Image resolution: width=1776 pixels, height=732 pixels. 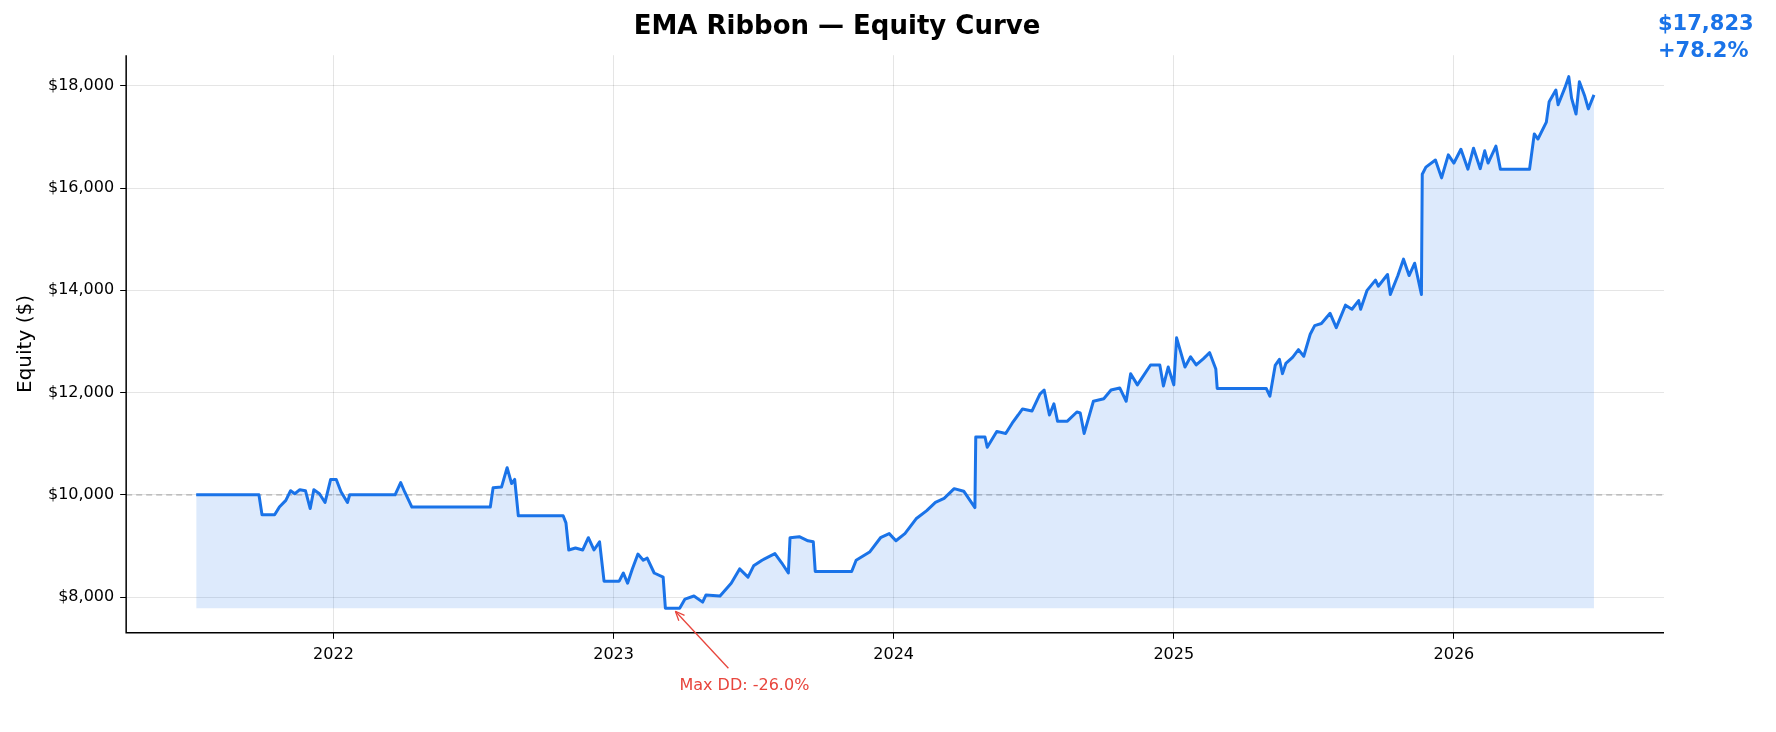 What do you see at coordinates (81, 85) in the screenshot?
I see `y-tick-label: $18,000` at bounding box center [81, 85].